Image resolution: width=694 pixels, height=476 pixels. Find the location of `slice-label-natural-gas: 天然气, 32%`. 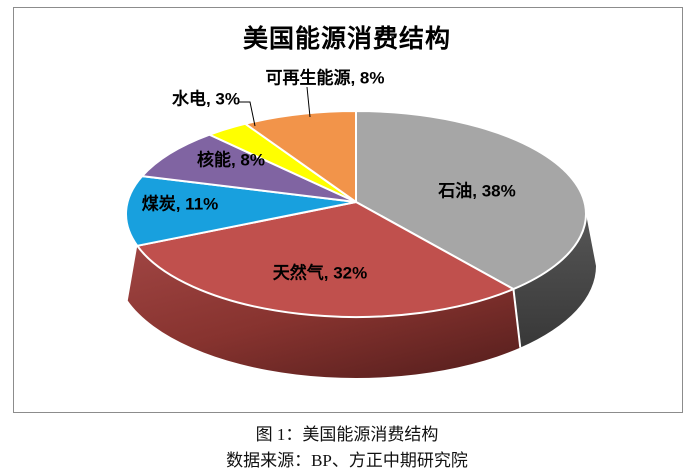

slice-label-natural-gas: 天然气, 32% is located at coordinates (320, 273).